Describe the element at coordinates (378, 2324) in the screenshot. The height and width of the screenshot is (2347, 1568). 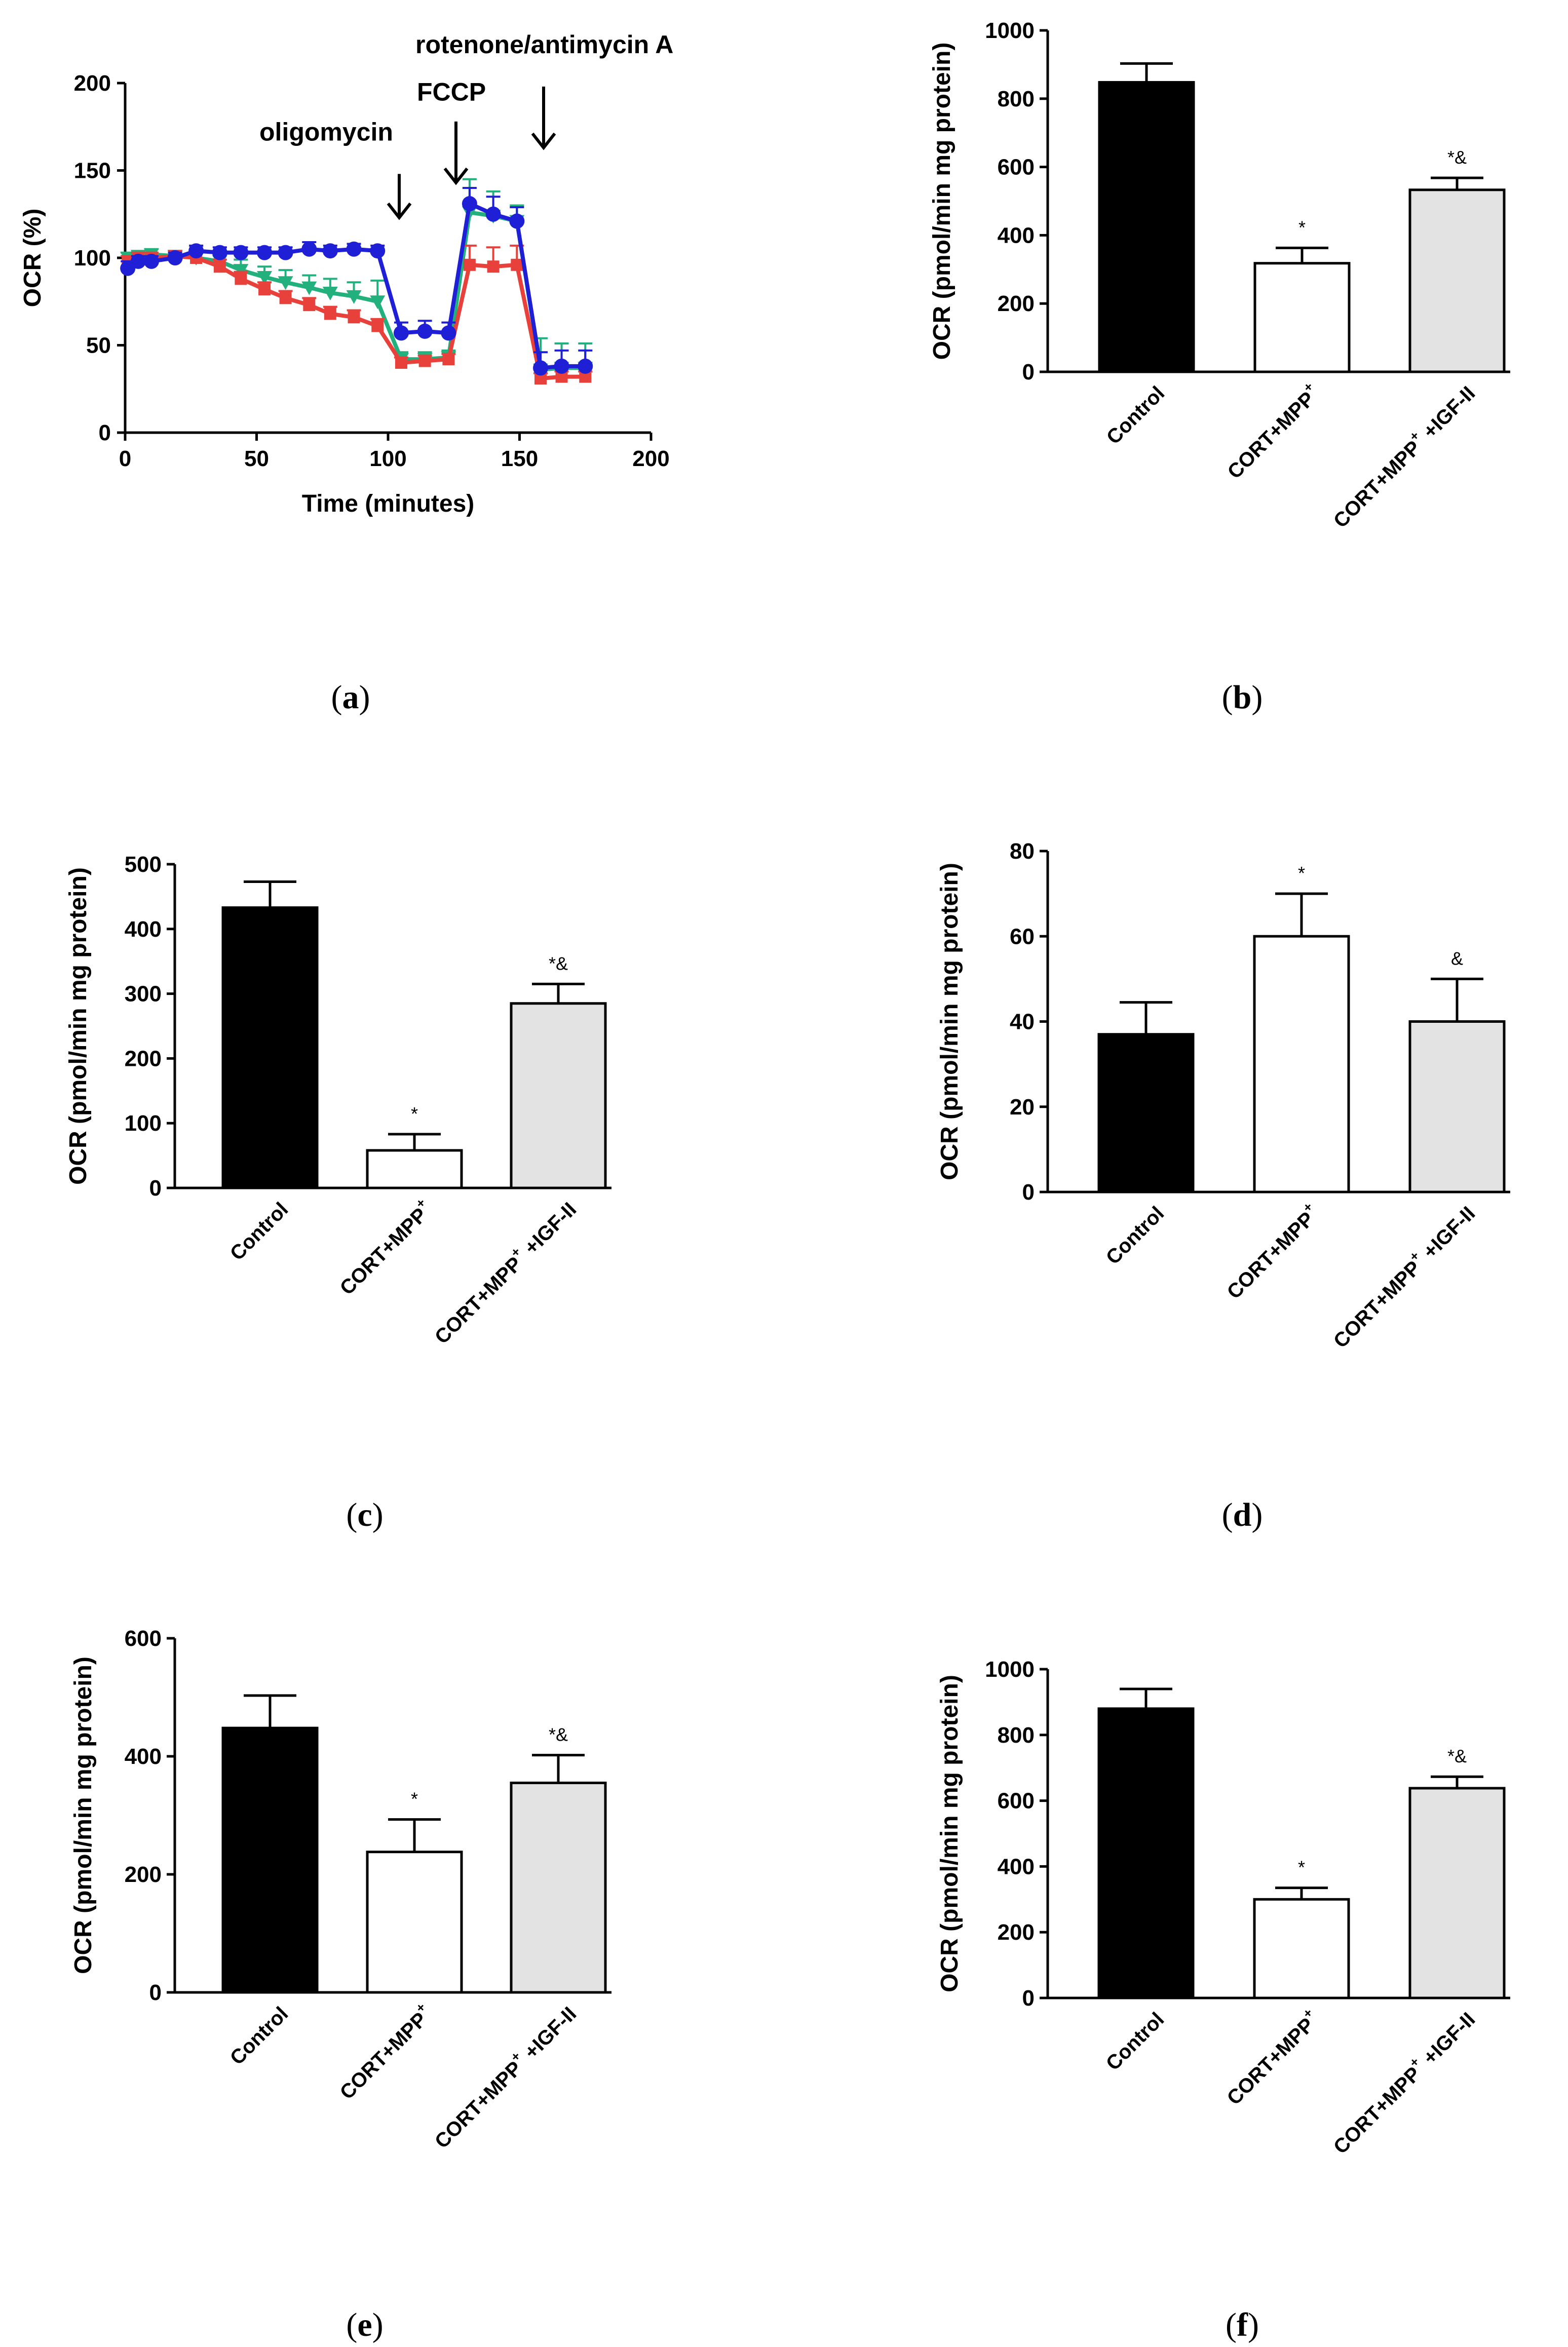
I see `e-caption-paren-close: )` at that location.